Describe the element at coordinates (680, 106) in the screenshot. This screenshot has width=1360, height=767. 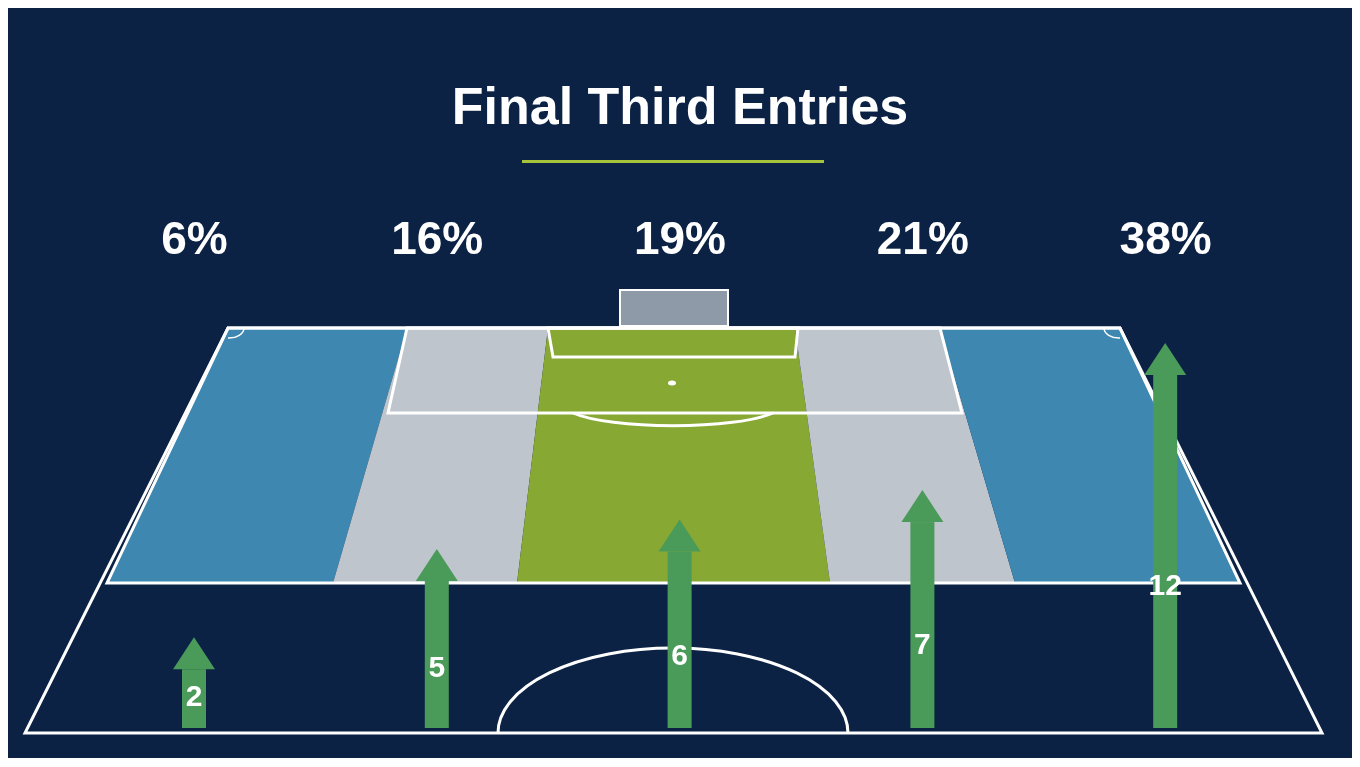
I see `chart-title: Final Third Entries` at that location.